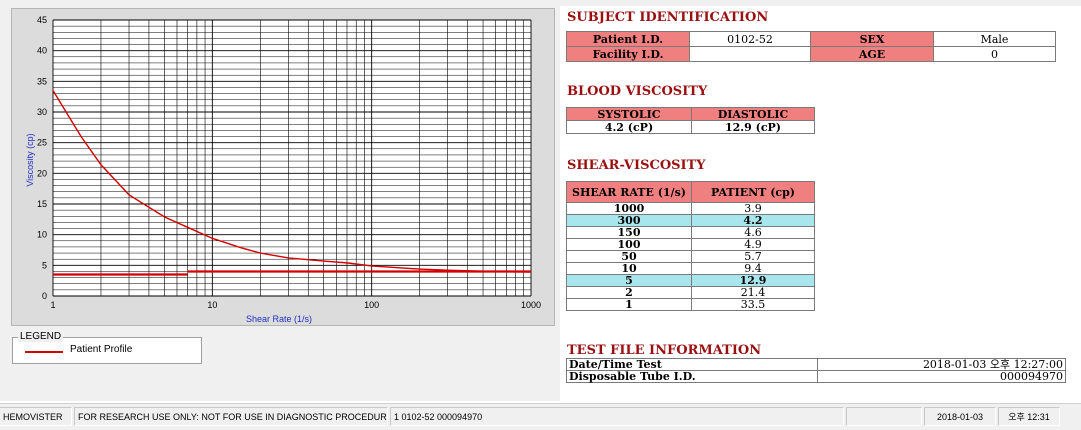 Image resolution: width=1081 pixels, height=430 pixels. Describe the element at coordinates (44, 265) in the screenshot. I see `y-tick-label: 5` at that location.